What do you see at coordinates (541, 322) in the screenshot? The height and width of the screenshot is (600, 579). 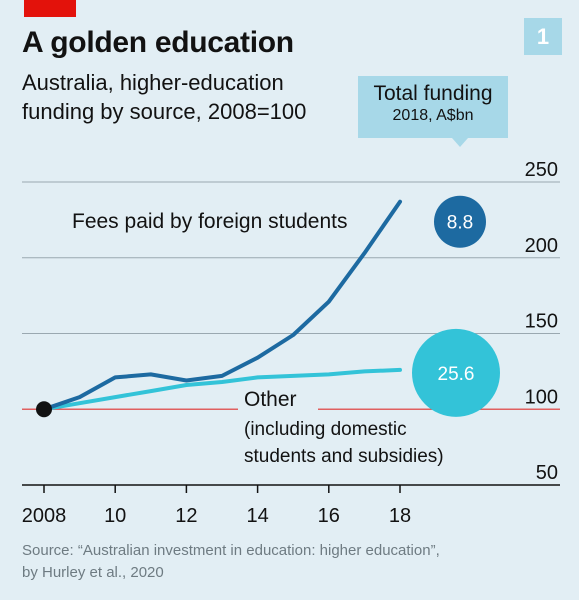 I see `y-tick-label: 150` at bounding box center [541, 322].